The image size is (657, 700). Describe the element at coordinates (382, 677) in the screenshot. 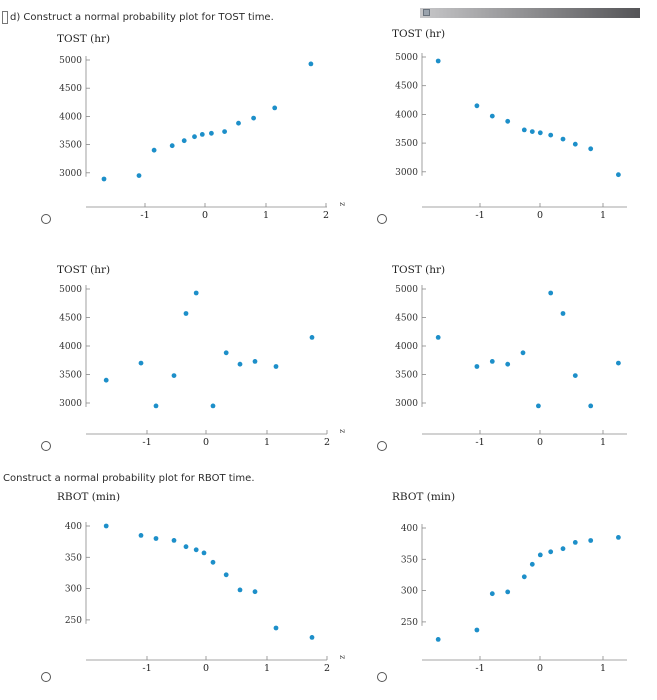

I see `radio-rbot-option-b` at that location.